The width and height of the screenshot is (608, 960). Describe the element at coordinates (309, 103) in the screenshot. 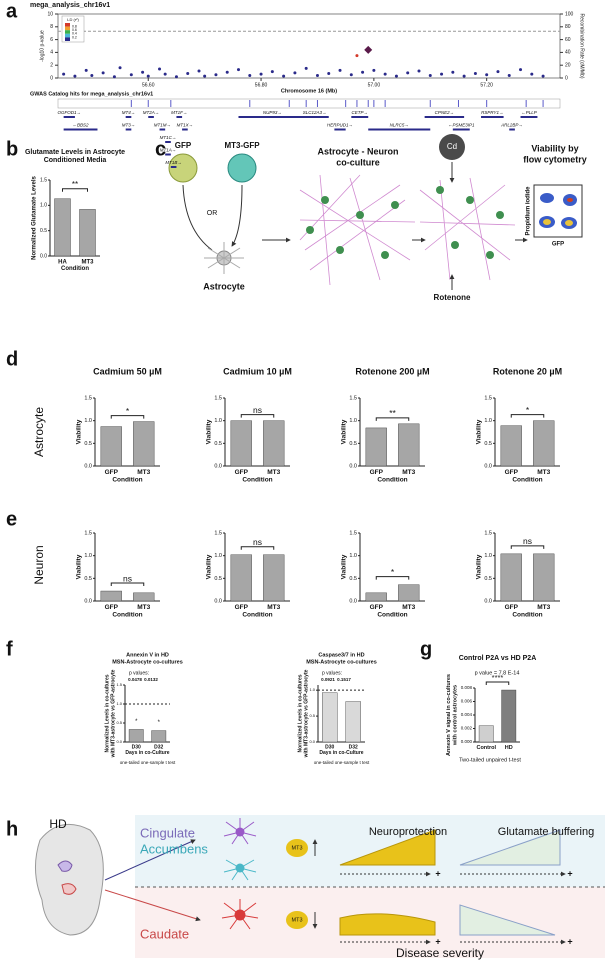

I see `gwas-frame` at that location.